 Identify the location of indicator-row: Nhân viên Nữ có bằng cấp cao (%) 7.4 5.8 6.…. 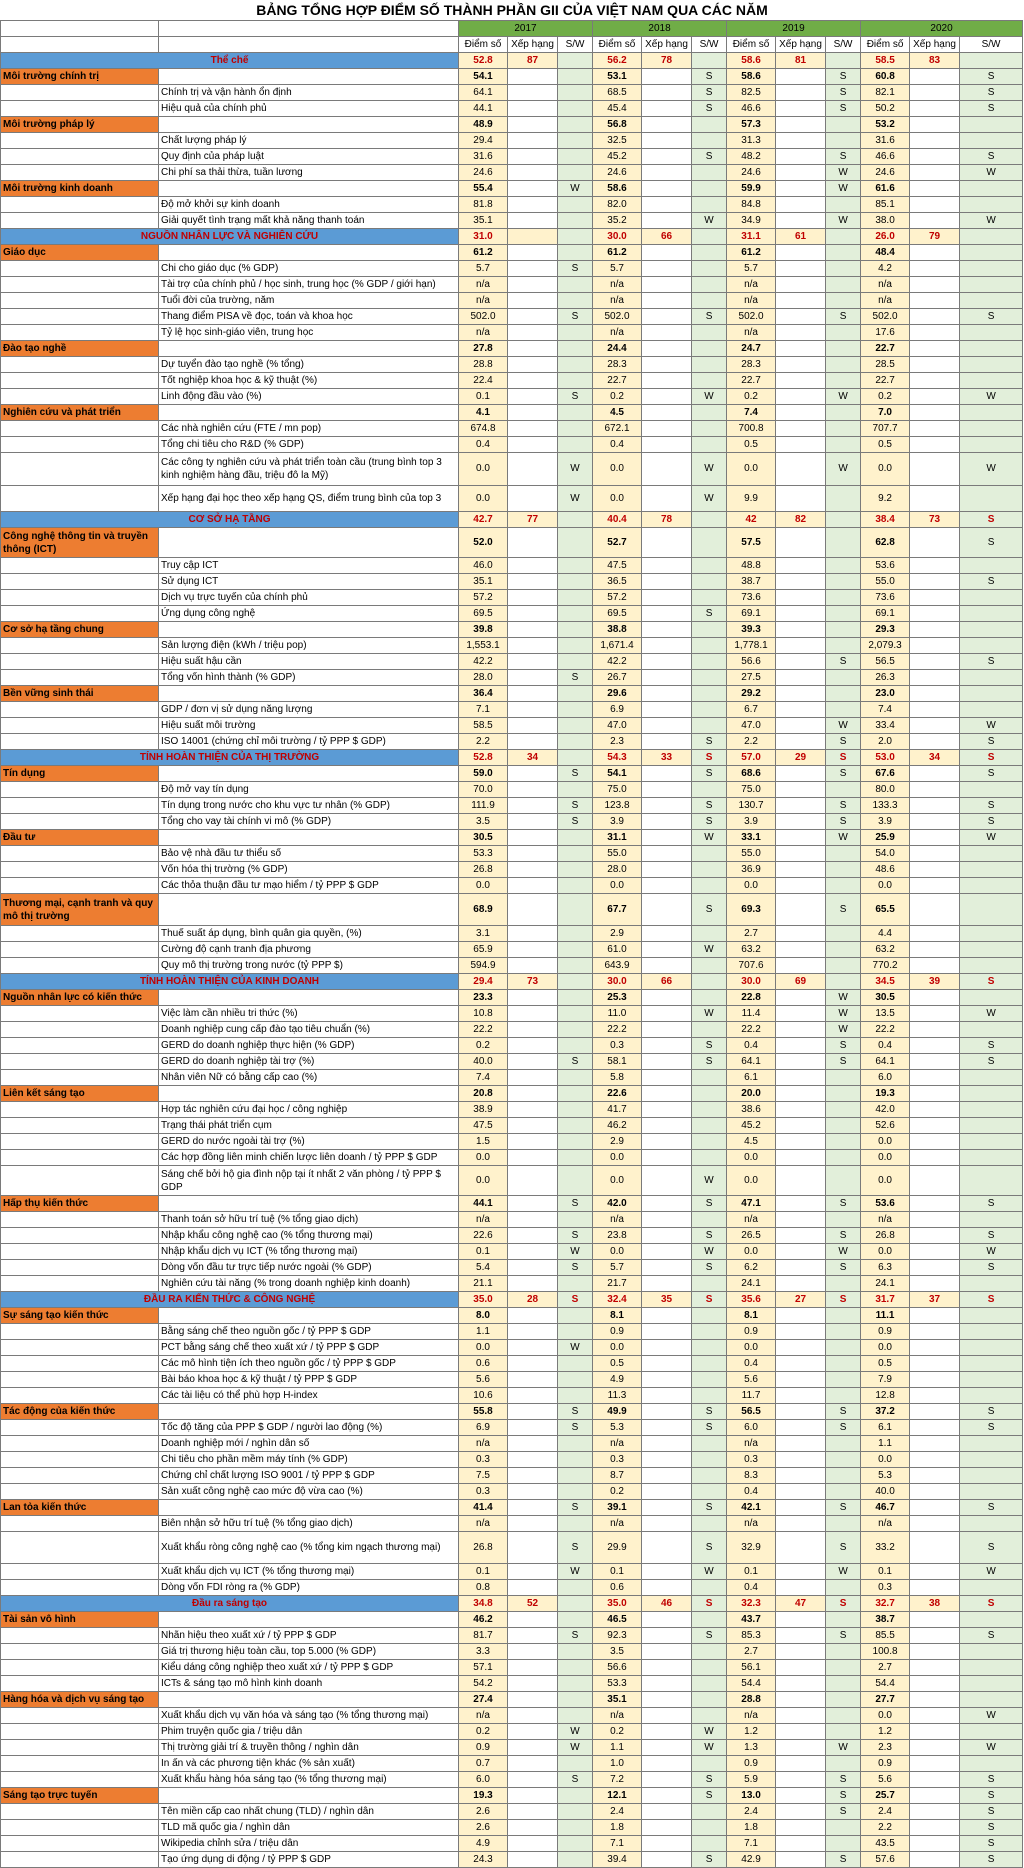
(512, 1077).